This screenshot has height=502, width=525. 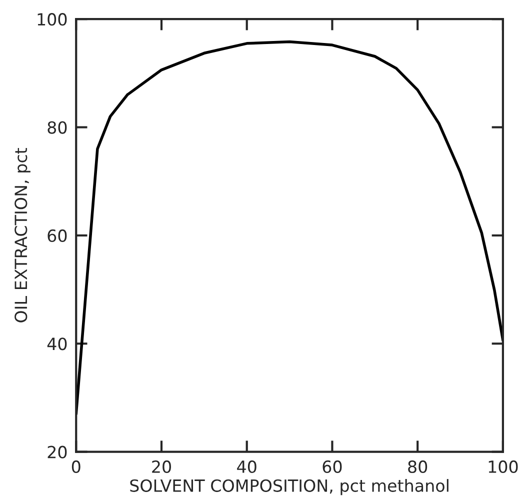 I want to click on y-axis-title: OIL EXTRACTION, pct, so click(x=22, y=235).